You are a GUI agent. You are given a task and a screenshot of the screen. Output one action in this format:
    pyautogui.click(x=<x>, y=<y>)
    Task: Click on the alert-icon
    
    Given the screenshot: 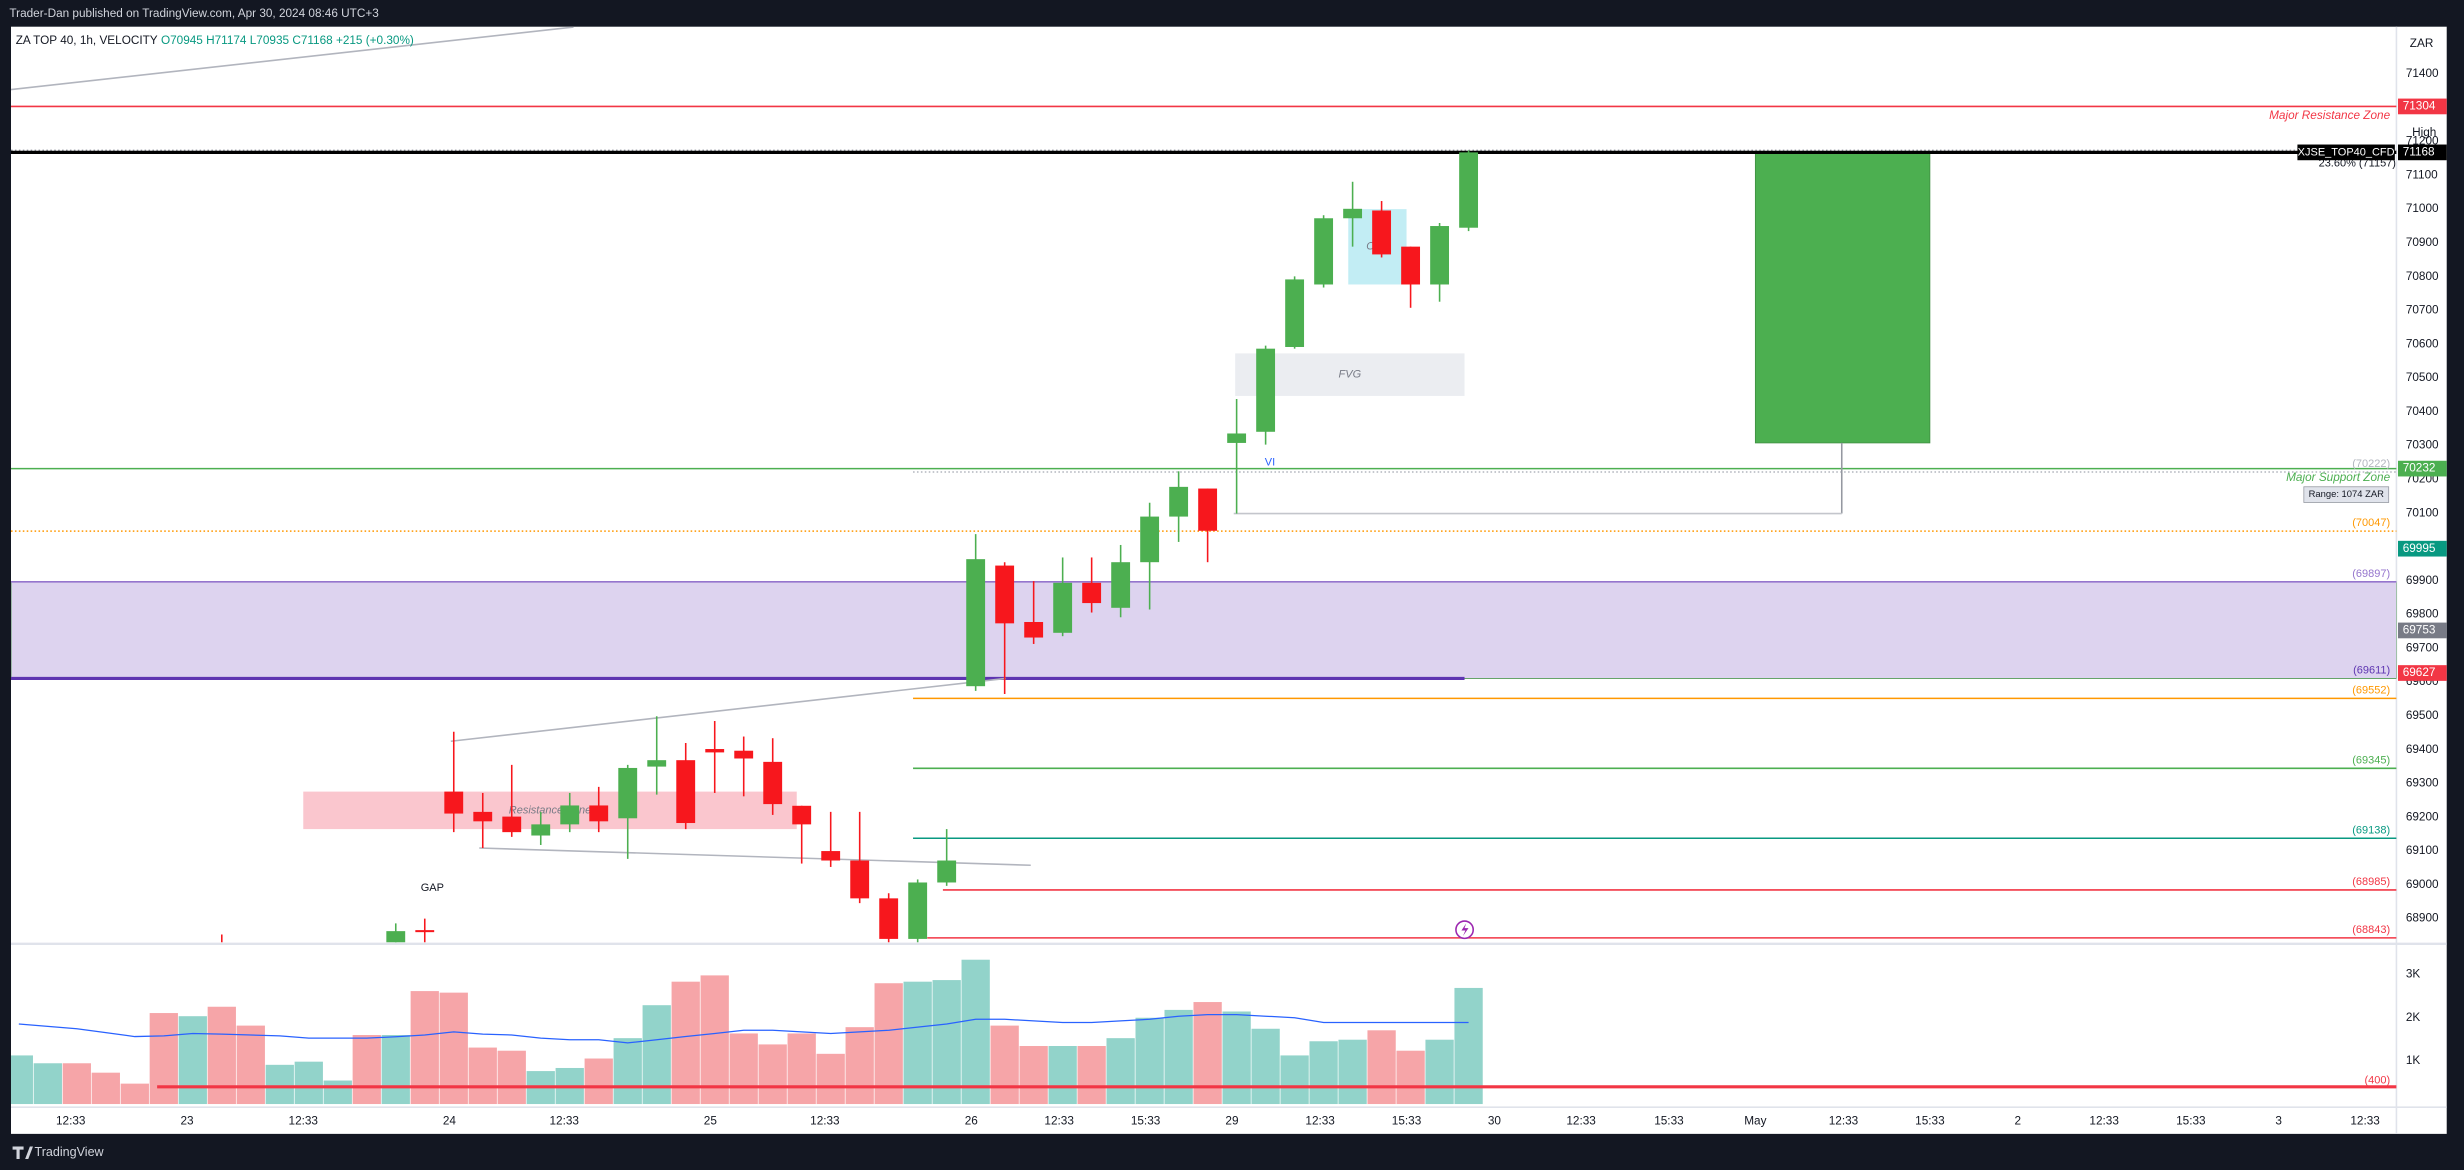 What is the action you would take?
    pyautogui.click(x=1464, y=930)
    